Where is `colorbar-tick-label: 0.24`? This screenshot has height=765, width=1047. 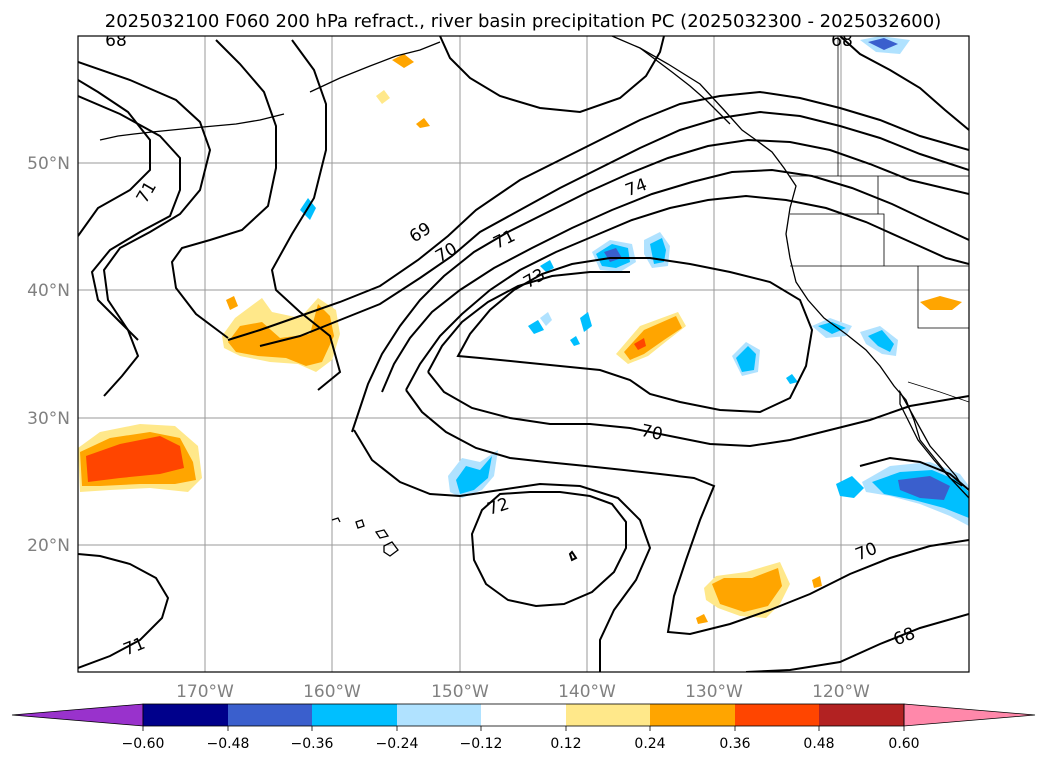 colorbar-tick-label: 0.24 is located at coordinates (649, 744).